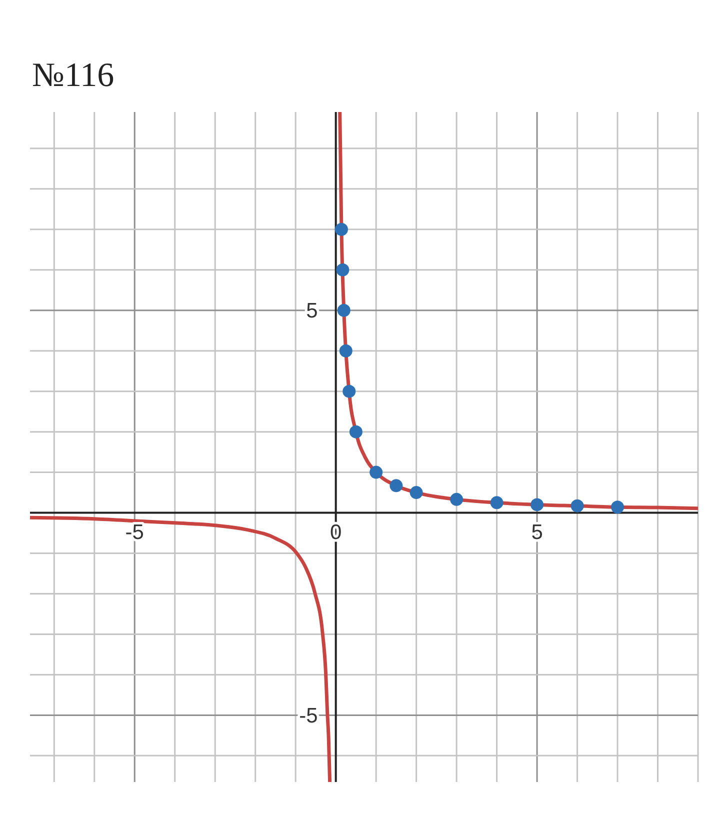 The height and width of the screenshot is (833, 720). What do you see at coordinates (73, 75) in the screenshot?
I see `chart-title: №116` at bounding box center [73, 75].